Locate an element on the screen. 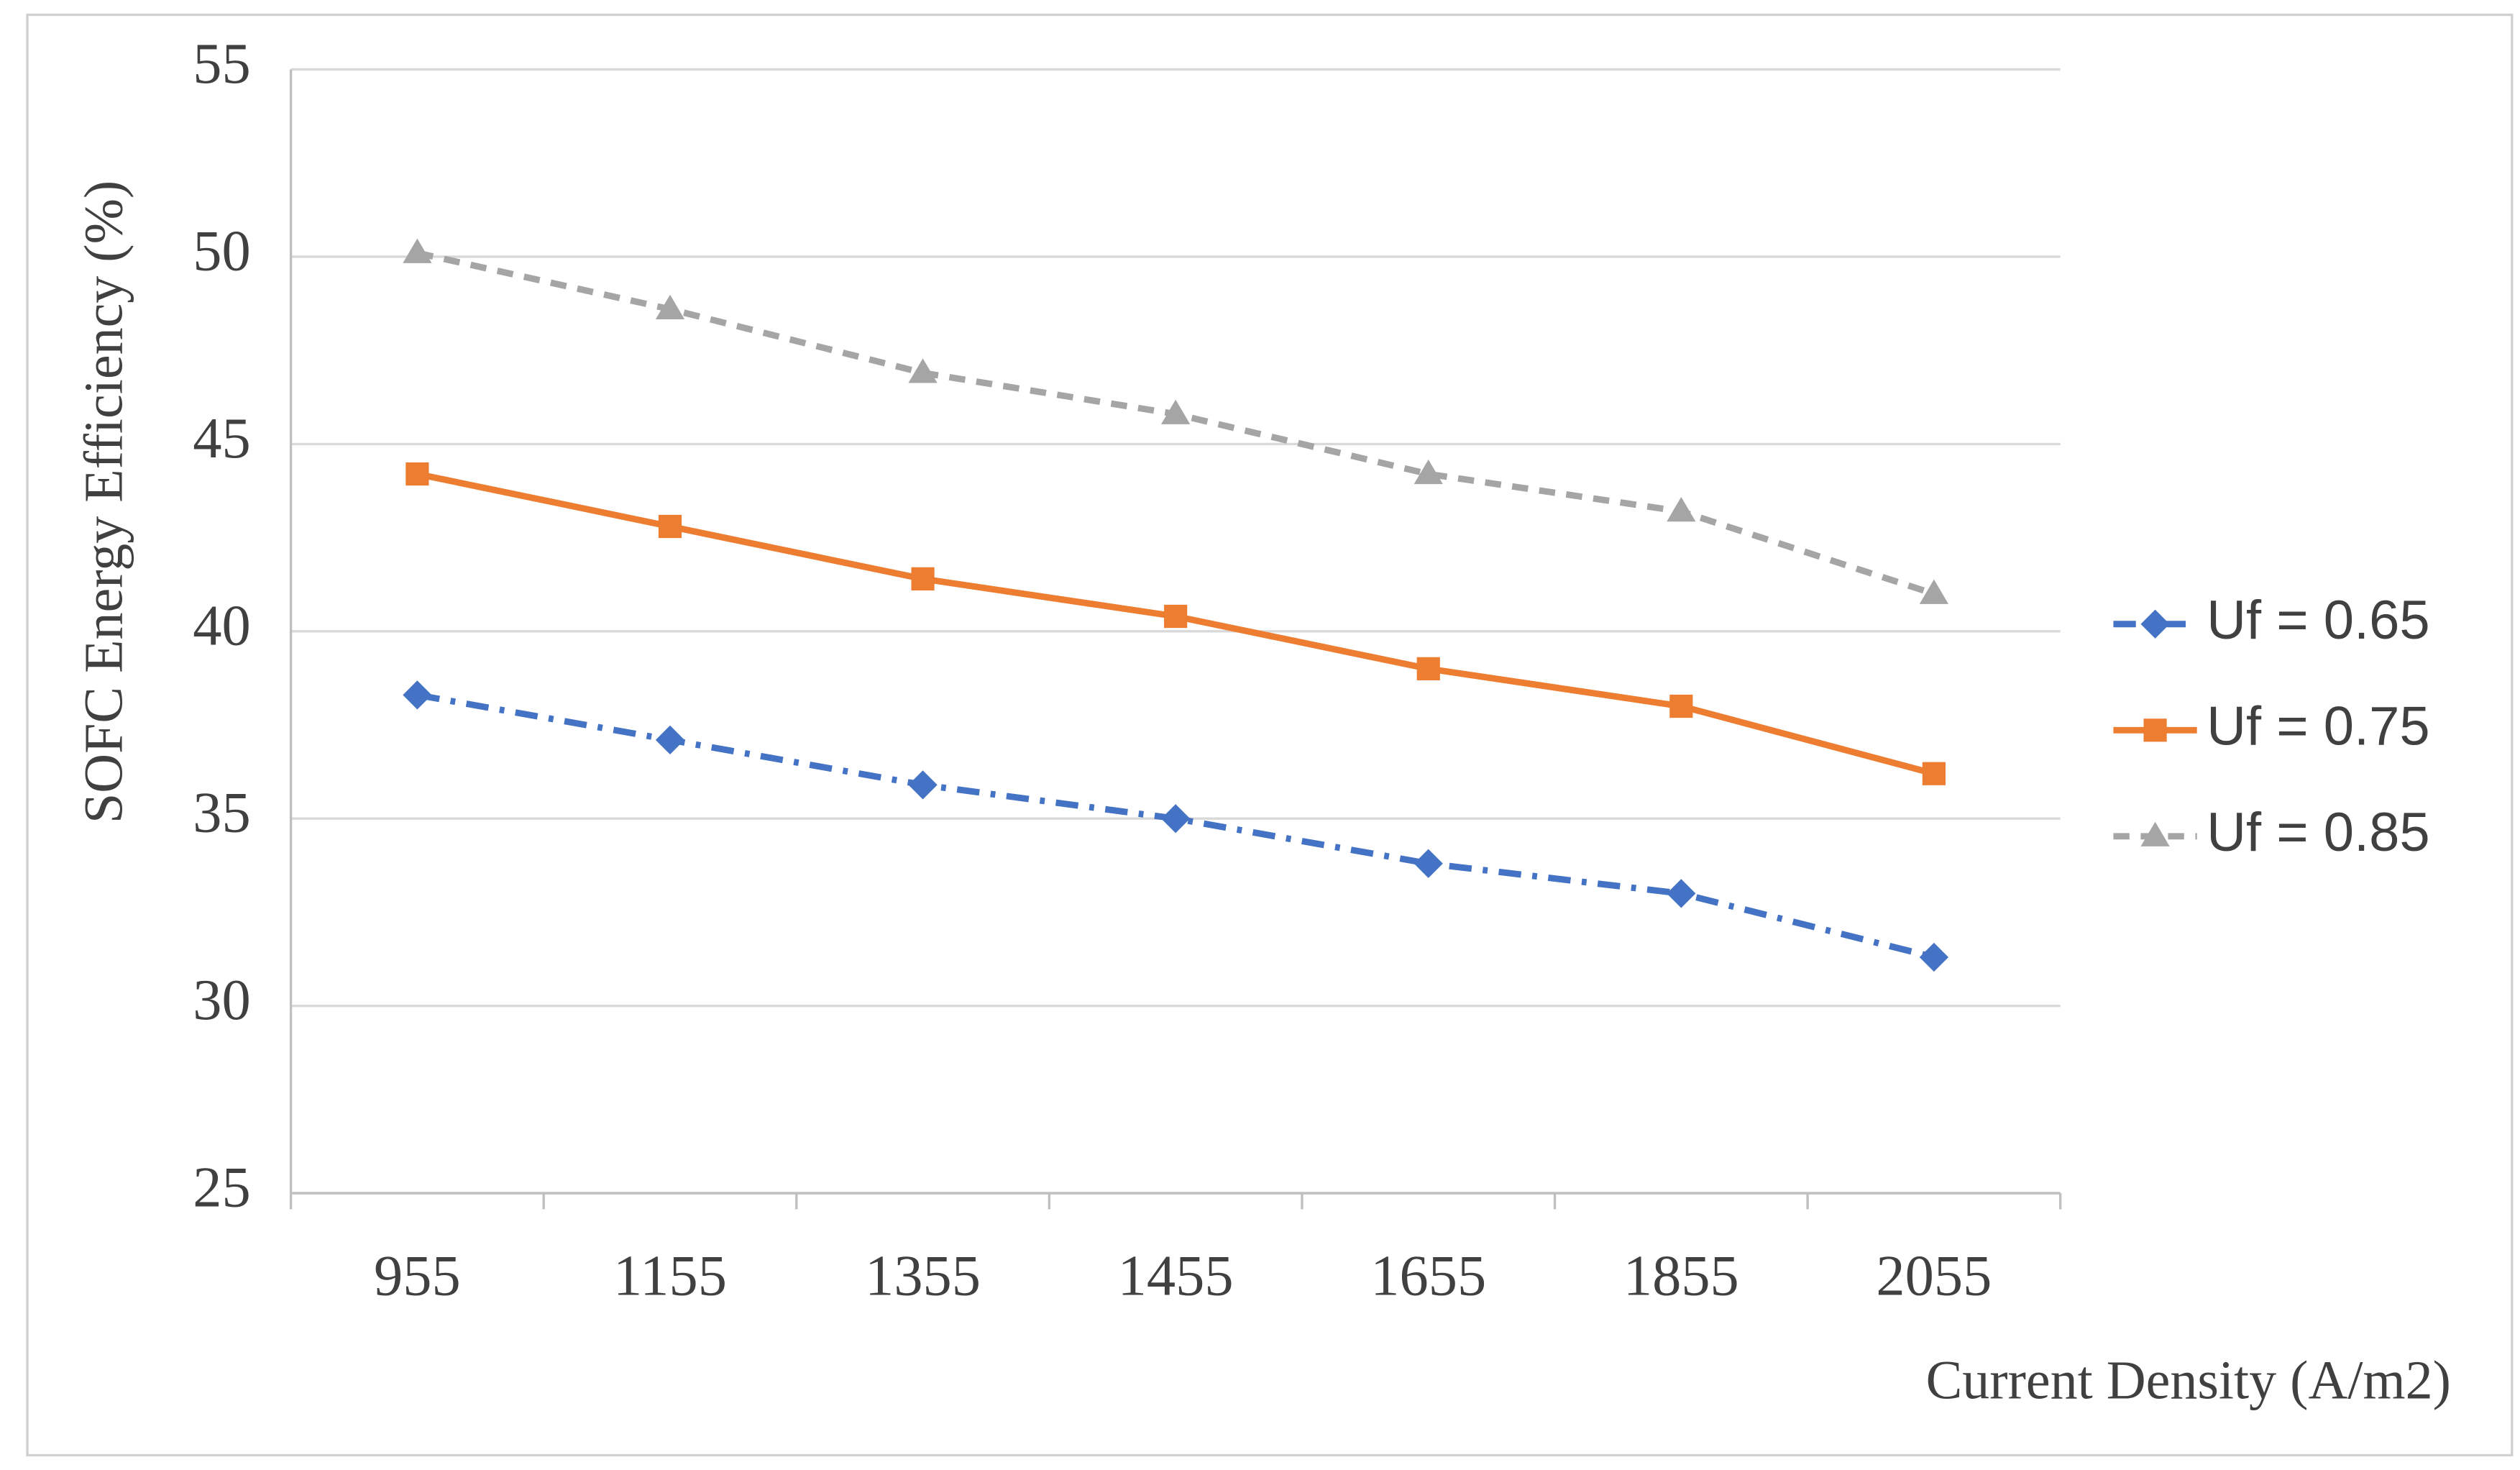  legend-label: Uf = 0.65 is located at coordinates (2318, 620).